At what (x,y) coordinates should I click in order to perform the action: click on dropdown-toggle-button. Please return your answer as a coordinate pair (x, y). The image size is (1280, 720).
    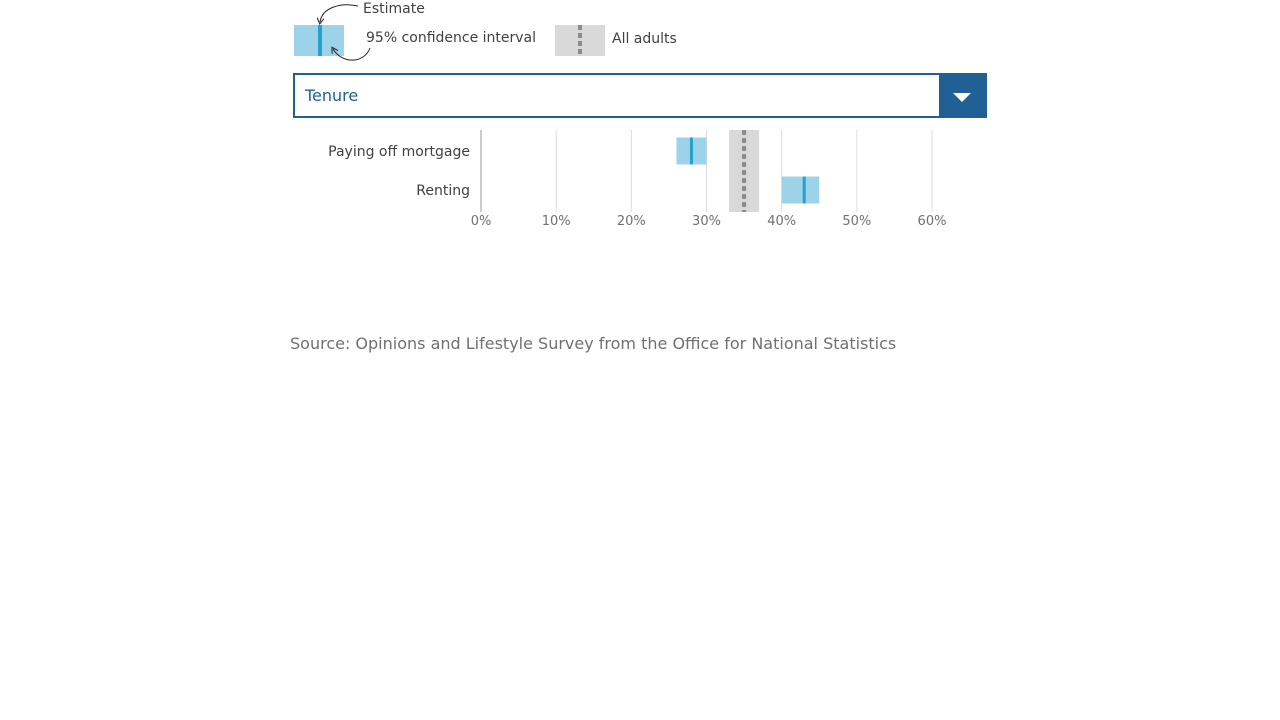
    Looking at the image, I should click on (962, 95).